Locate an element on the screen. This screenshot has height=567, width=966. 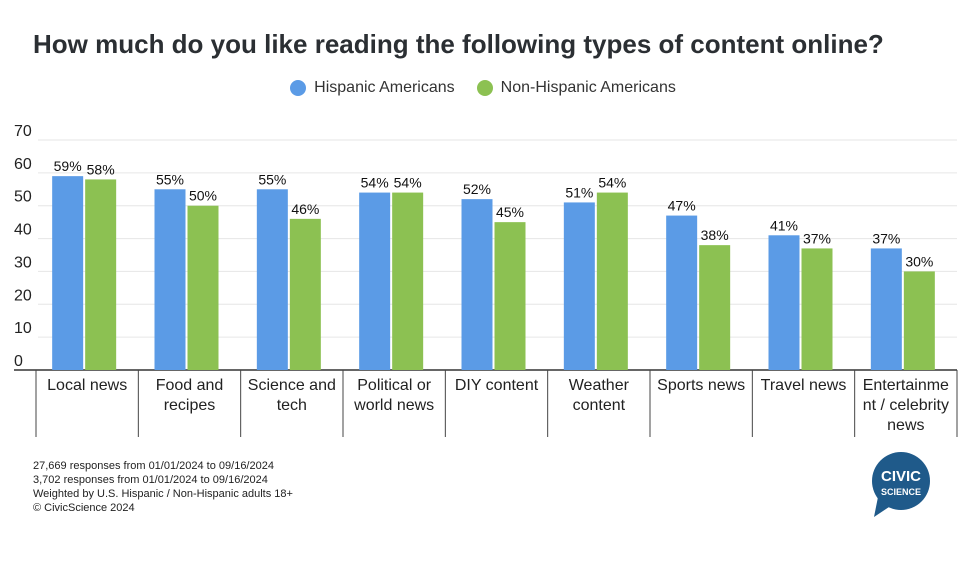
legend-swatch-non-hispanic is located at coordinates (484, 88).